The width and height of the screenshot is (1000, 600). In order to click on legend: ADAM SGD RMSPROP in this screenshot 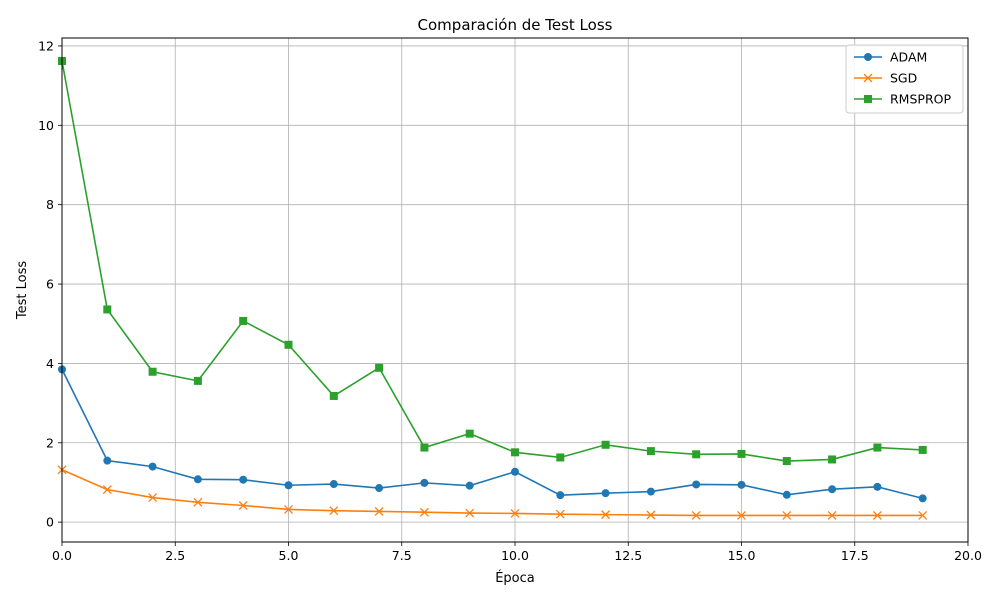, I will do `click(904, 79)`.